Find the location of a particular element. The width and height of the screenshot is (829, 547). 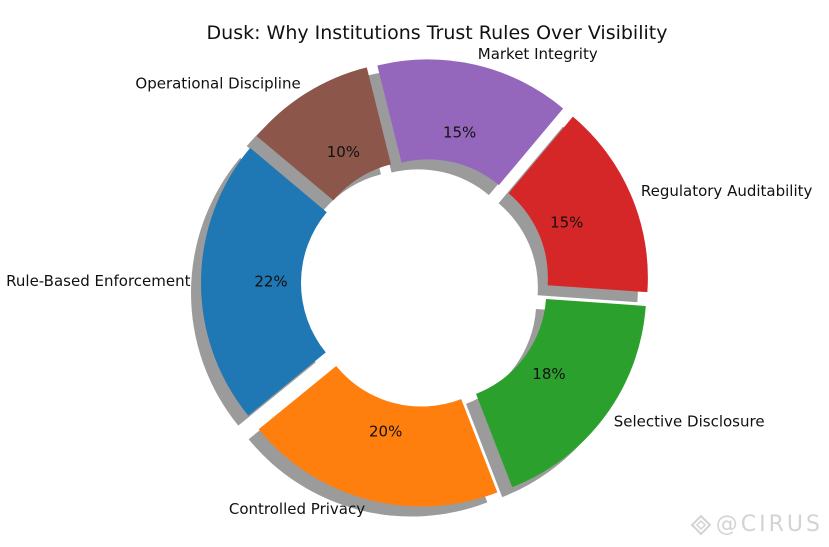

percent-label-regulatory-auditability: 15% is located at coordinates (566, 222).